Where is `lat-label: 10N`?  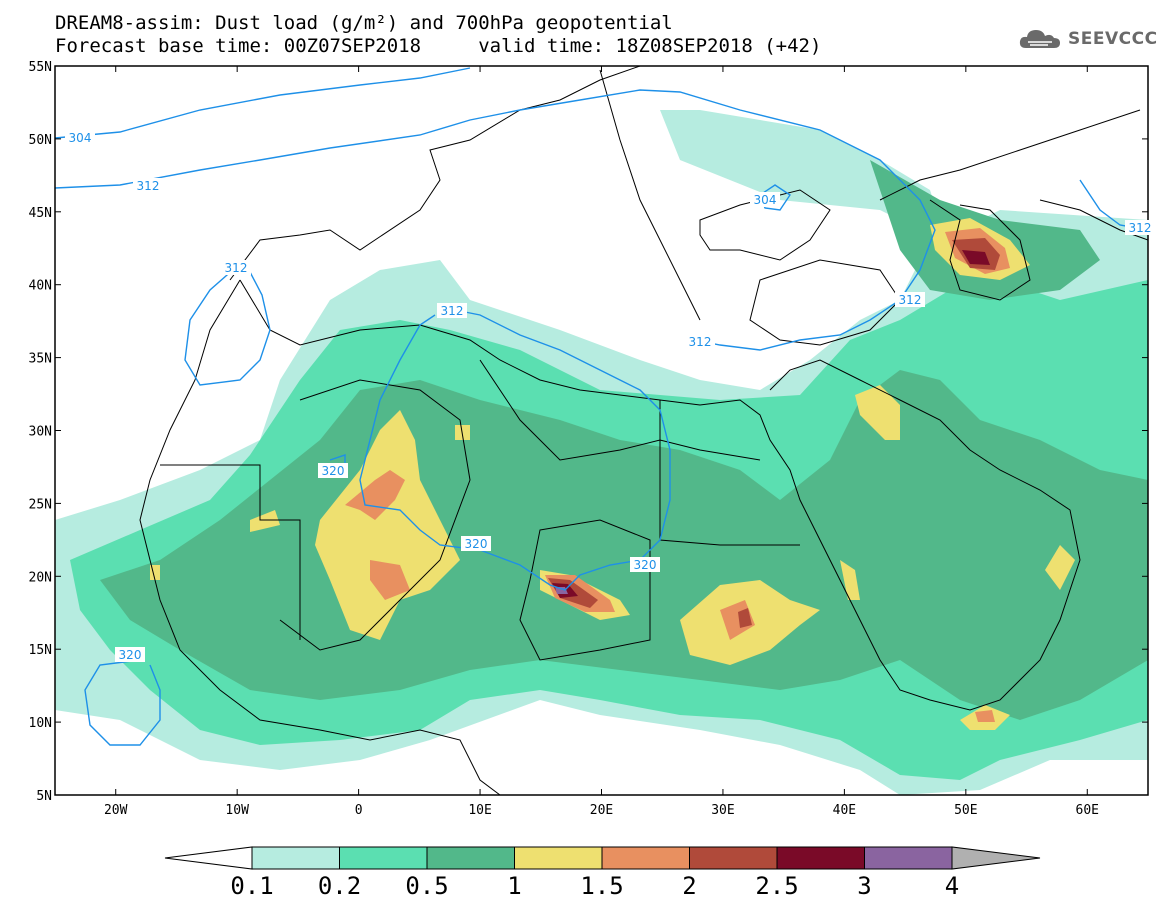 lat-label: 10N is located at coordinates (40, 723).